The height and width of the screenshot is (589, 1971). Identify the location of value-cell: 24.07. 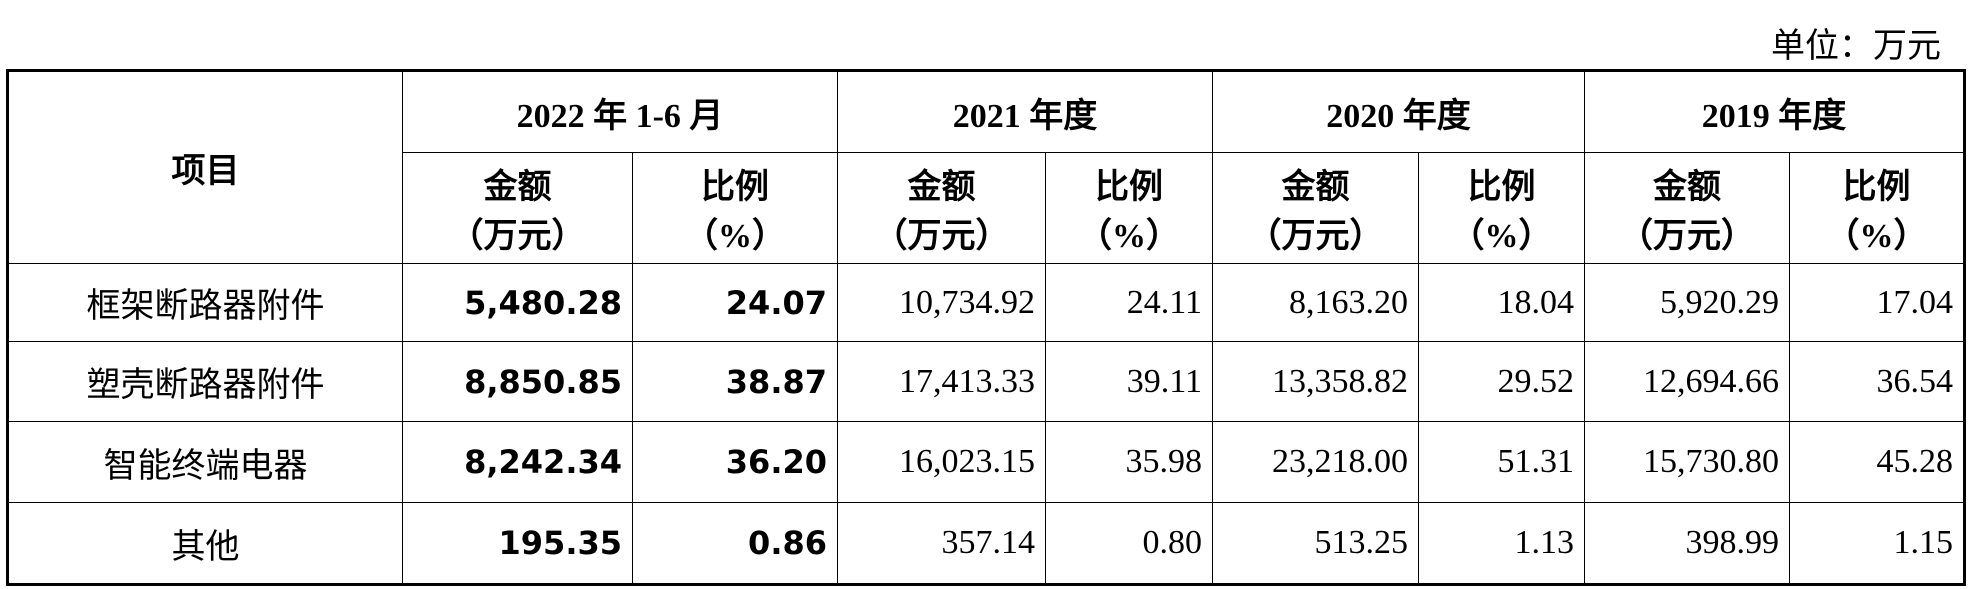
(735, 302).